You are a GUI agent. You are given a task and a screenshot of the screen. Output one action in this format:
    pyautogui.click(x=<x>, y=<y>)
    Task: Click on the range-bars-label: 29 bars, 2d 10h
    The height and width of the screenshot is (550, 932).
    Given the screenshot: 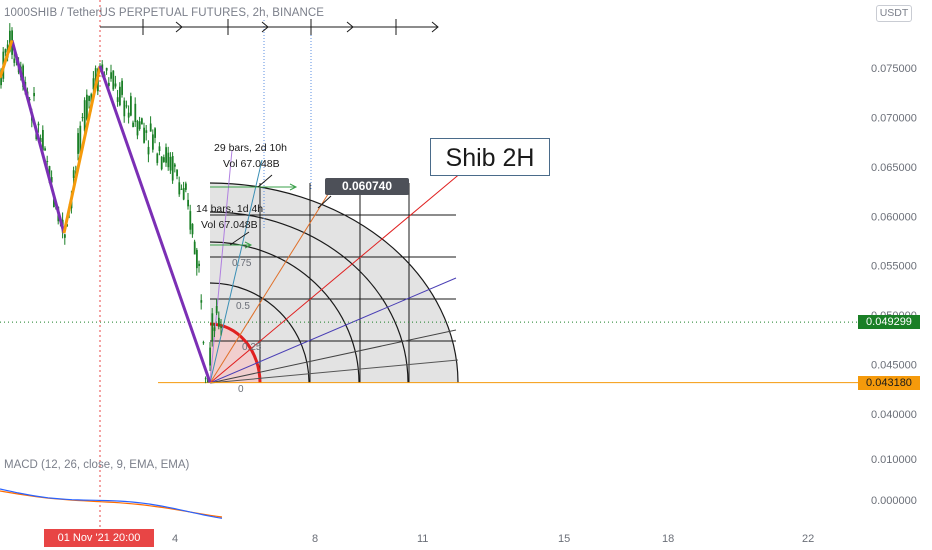 What is the action you would take?
    pyautogui.click(x=250, y=148)
    